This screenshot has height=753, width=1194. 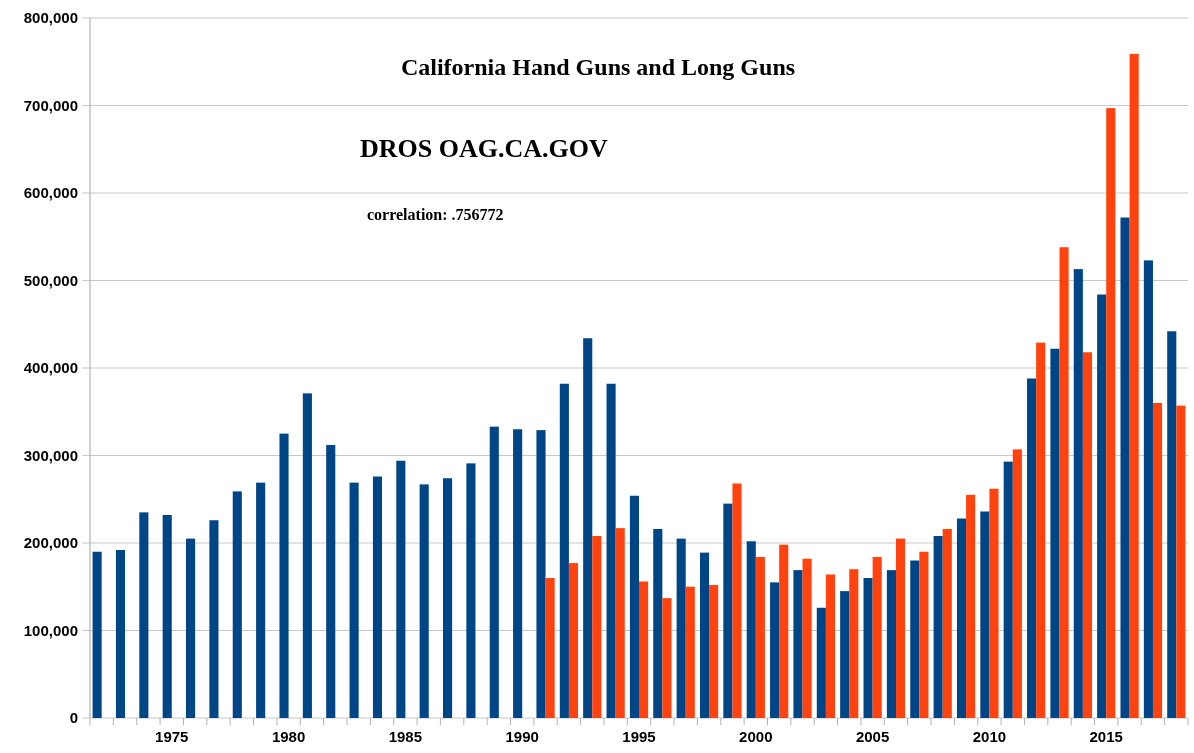 What do you see at coordinates (50, 280) in the screenshot?
I see `y-tick-label: 500,000` at bounding box center [50, 280].